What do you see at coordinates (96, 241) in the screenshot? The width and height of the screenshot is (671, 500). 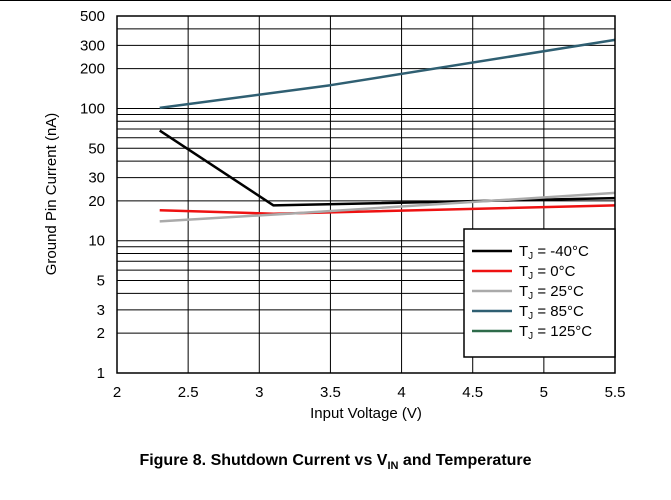 I see `y-tick-label: 10` at bounding box center [96, 241].